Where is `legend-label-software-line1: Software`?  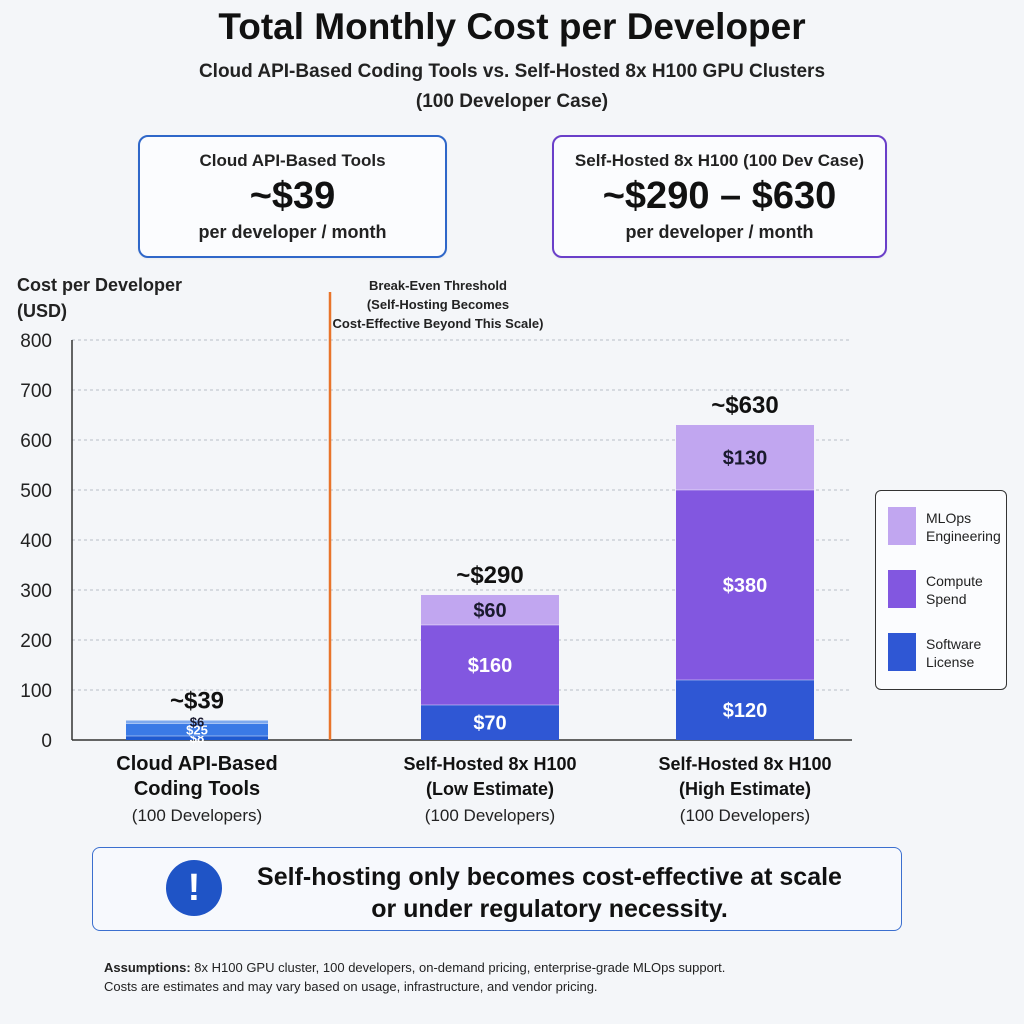
legend-label-software-line1: Software is located at coordinates (954, 644).